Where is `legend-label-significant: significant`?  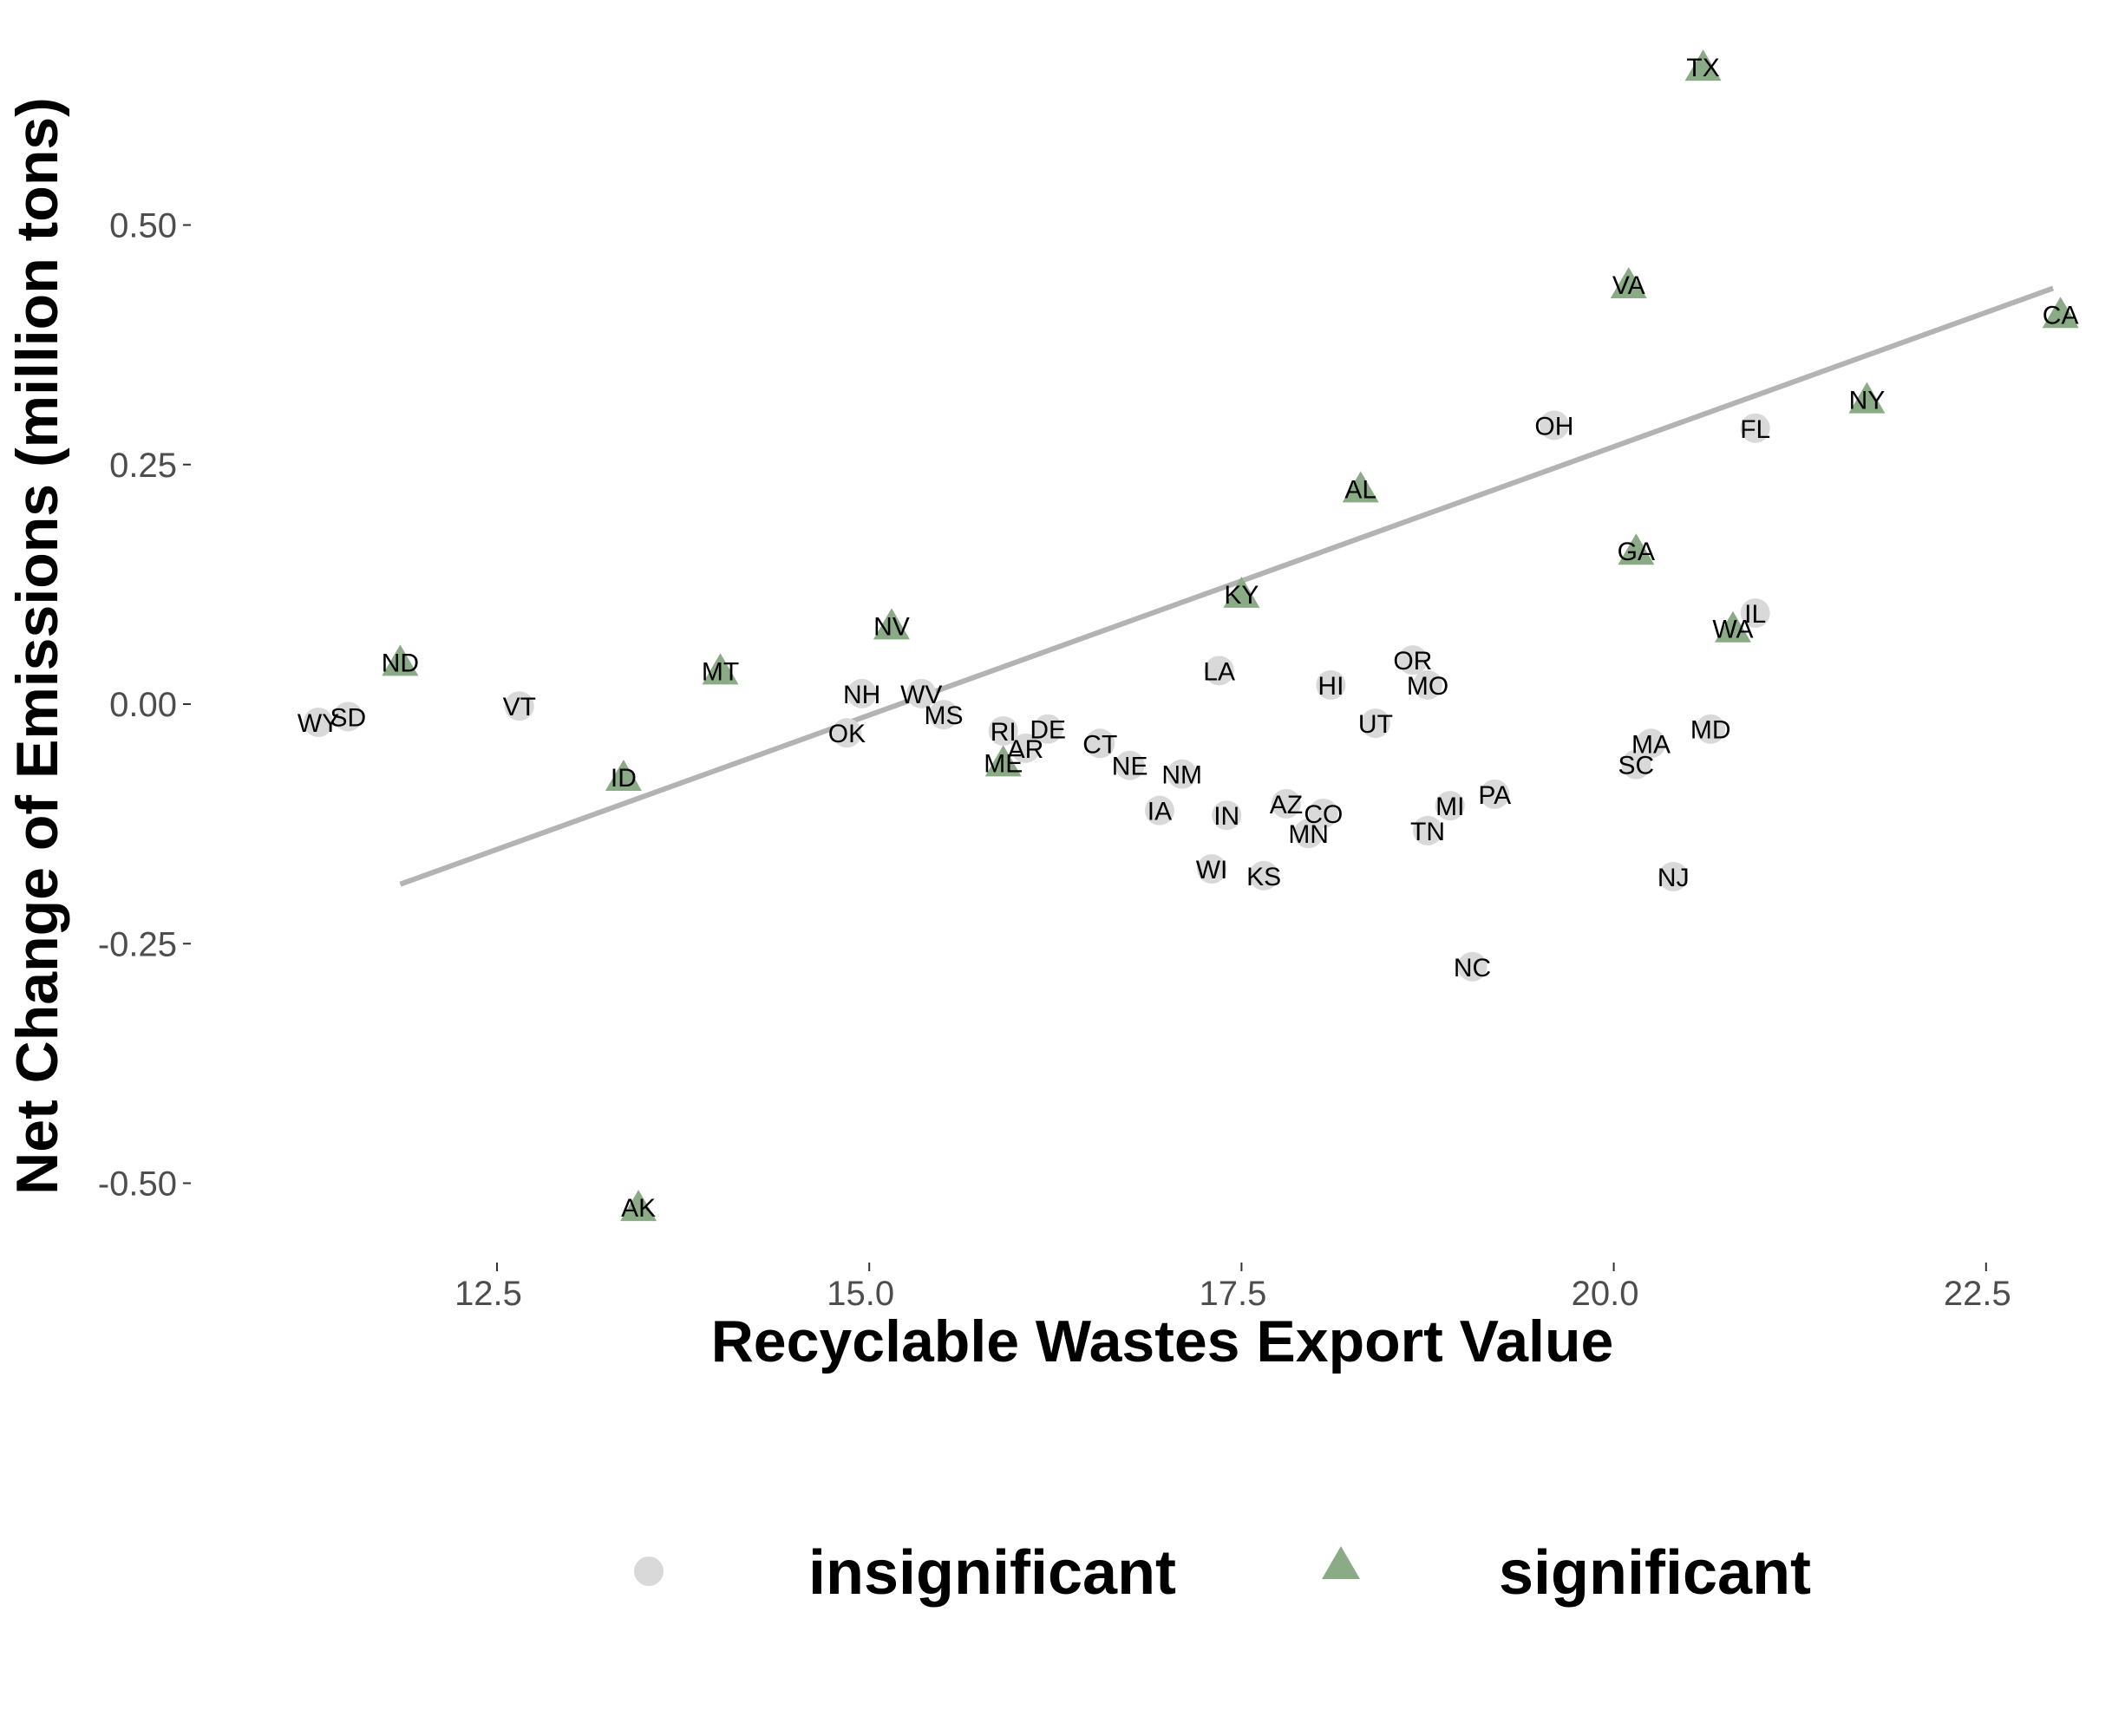
legend-label-significant: significant is located at coordinates (1655, 1573).